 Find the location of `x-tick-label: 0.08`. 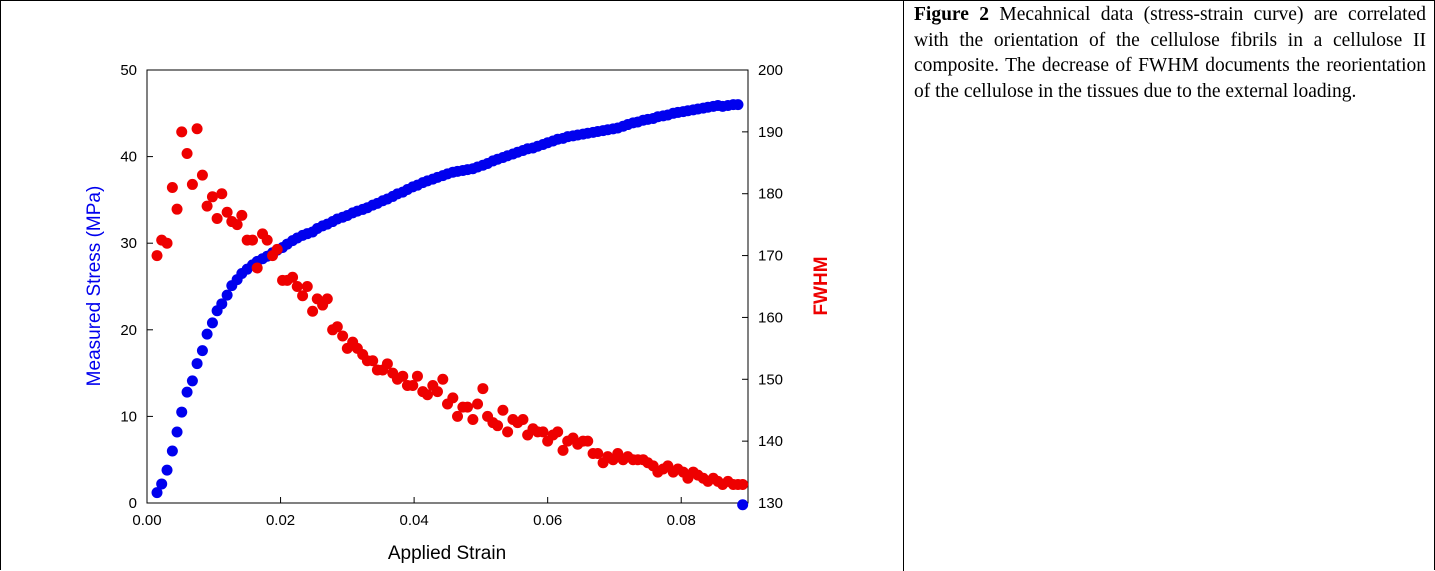

x-tick-label: 0.08 is located at coordinates (681, 520).